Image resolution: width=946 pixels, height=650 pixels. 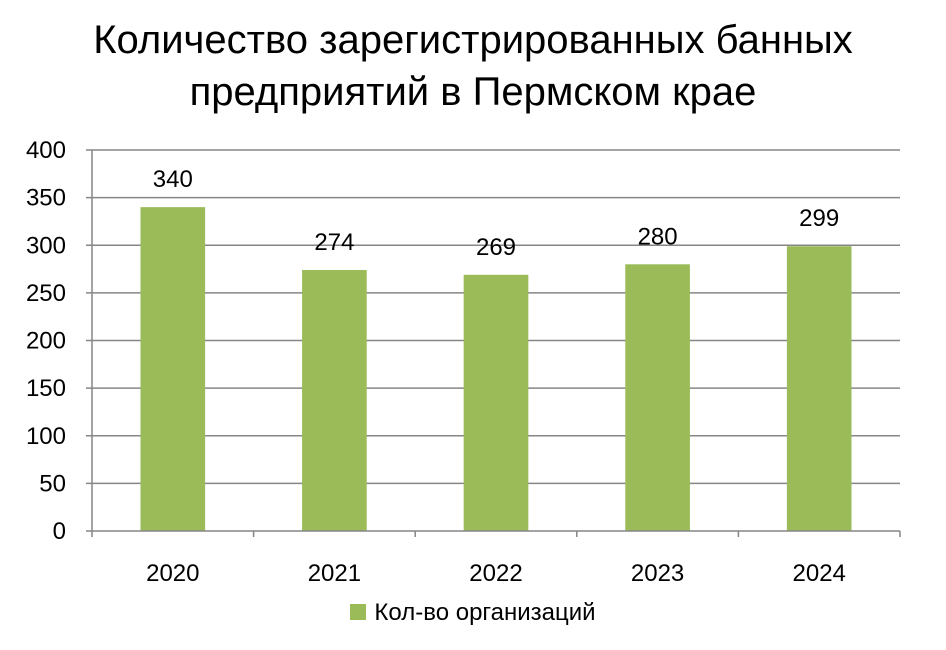 What do you see at coordinates (657, 397) in the screenshot?
I see `bar-2023` at bounding box center [657, 397].